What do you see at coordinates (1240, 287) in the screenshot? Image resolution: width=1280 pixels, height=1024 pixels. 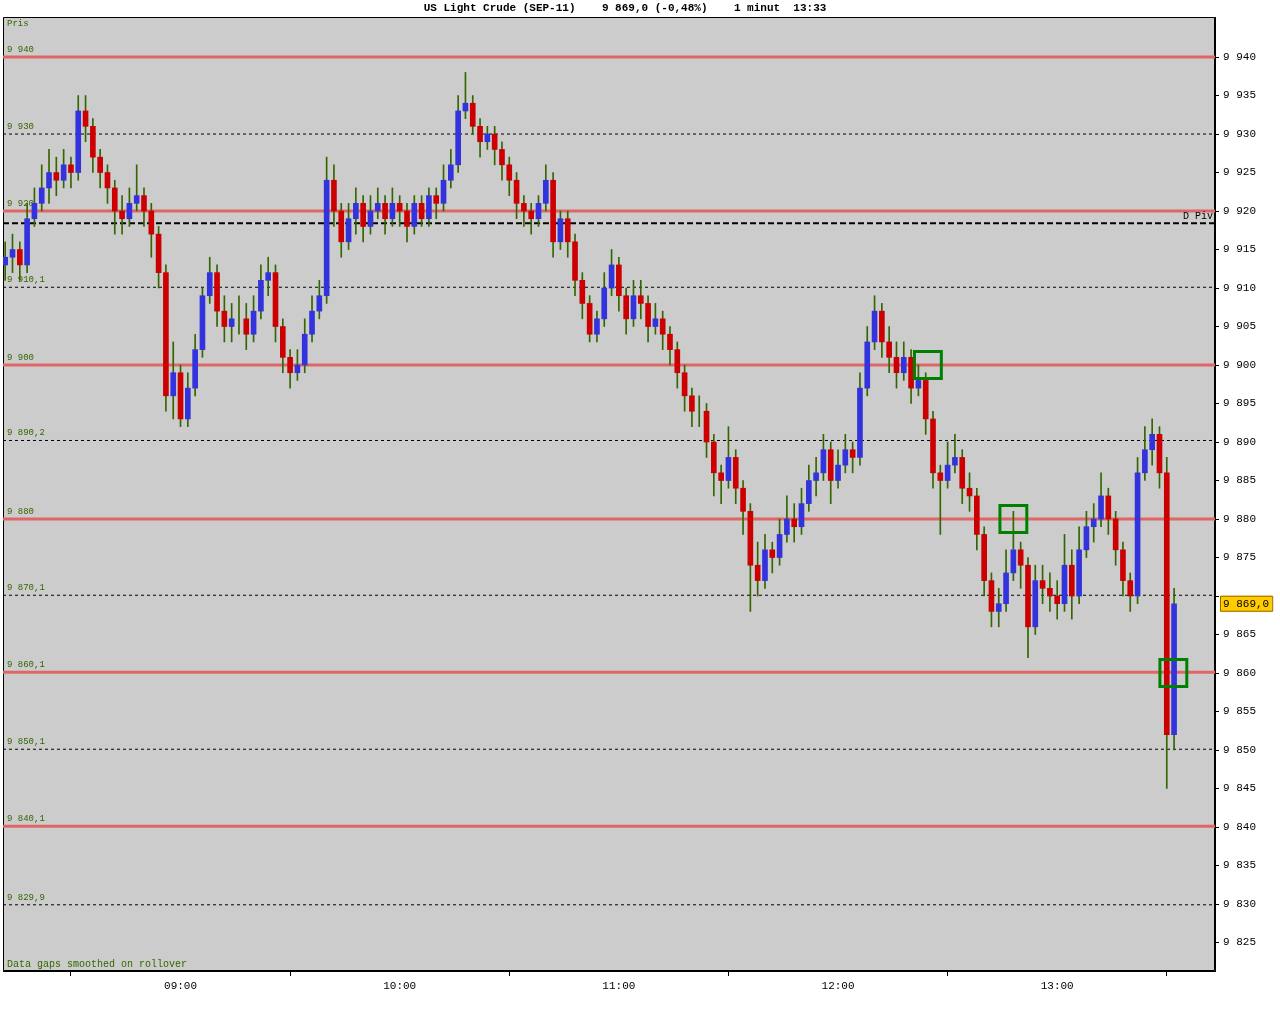 I see `y-tick-label: 9 910` at bounding box center [1240, 287].